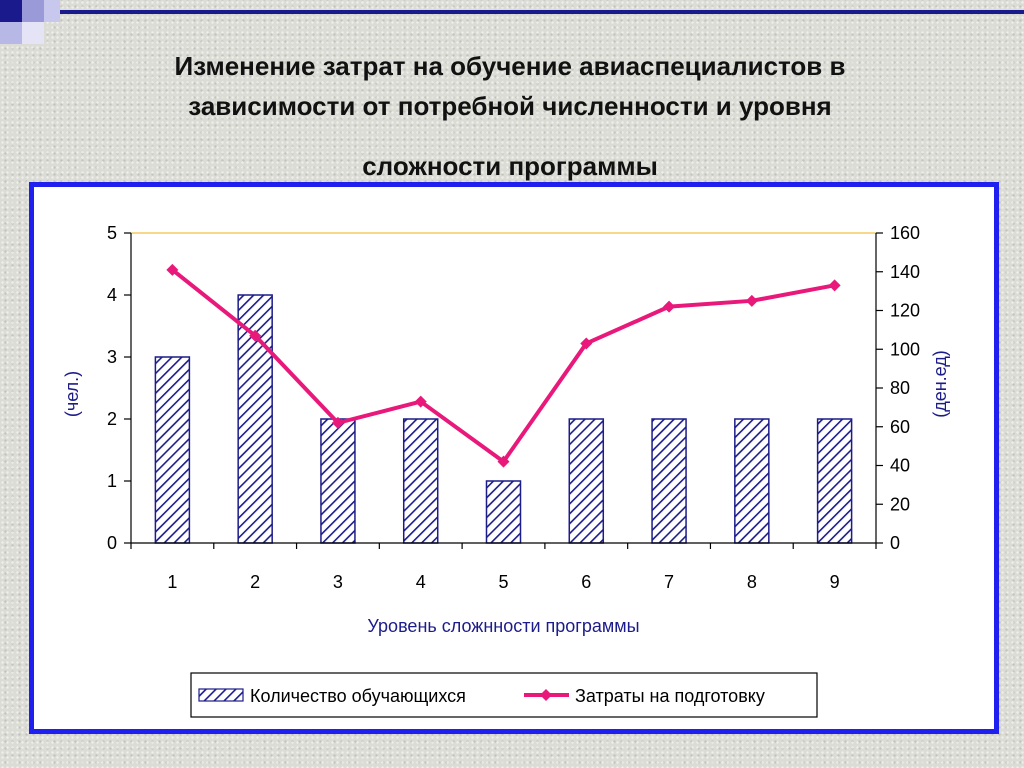 The height and width of the screenshot is (768, 1024). Describe the element at coordinates (905, 272) in the screenshot. I see `right-tick-label: 140` at that location.